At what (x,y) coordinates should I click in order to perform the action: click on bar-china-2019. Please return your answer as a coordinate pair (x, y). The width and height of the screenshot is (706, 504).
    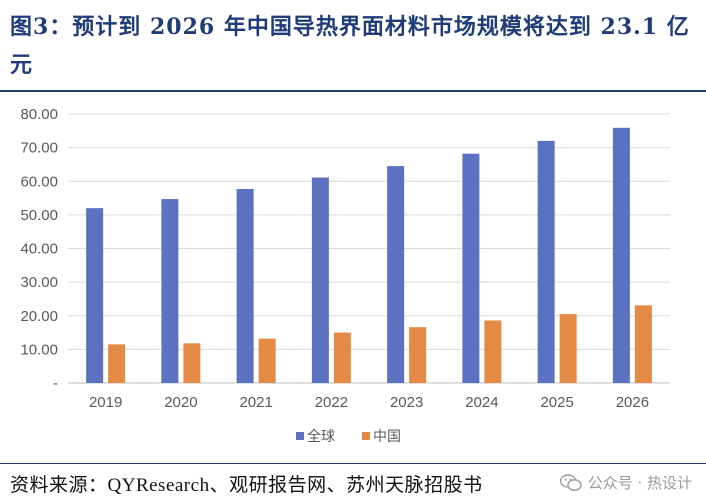
    Looking at the image, I should click on (117, 363).